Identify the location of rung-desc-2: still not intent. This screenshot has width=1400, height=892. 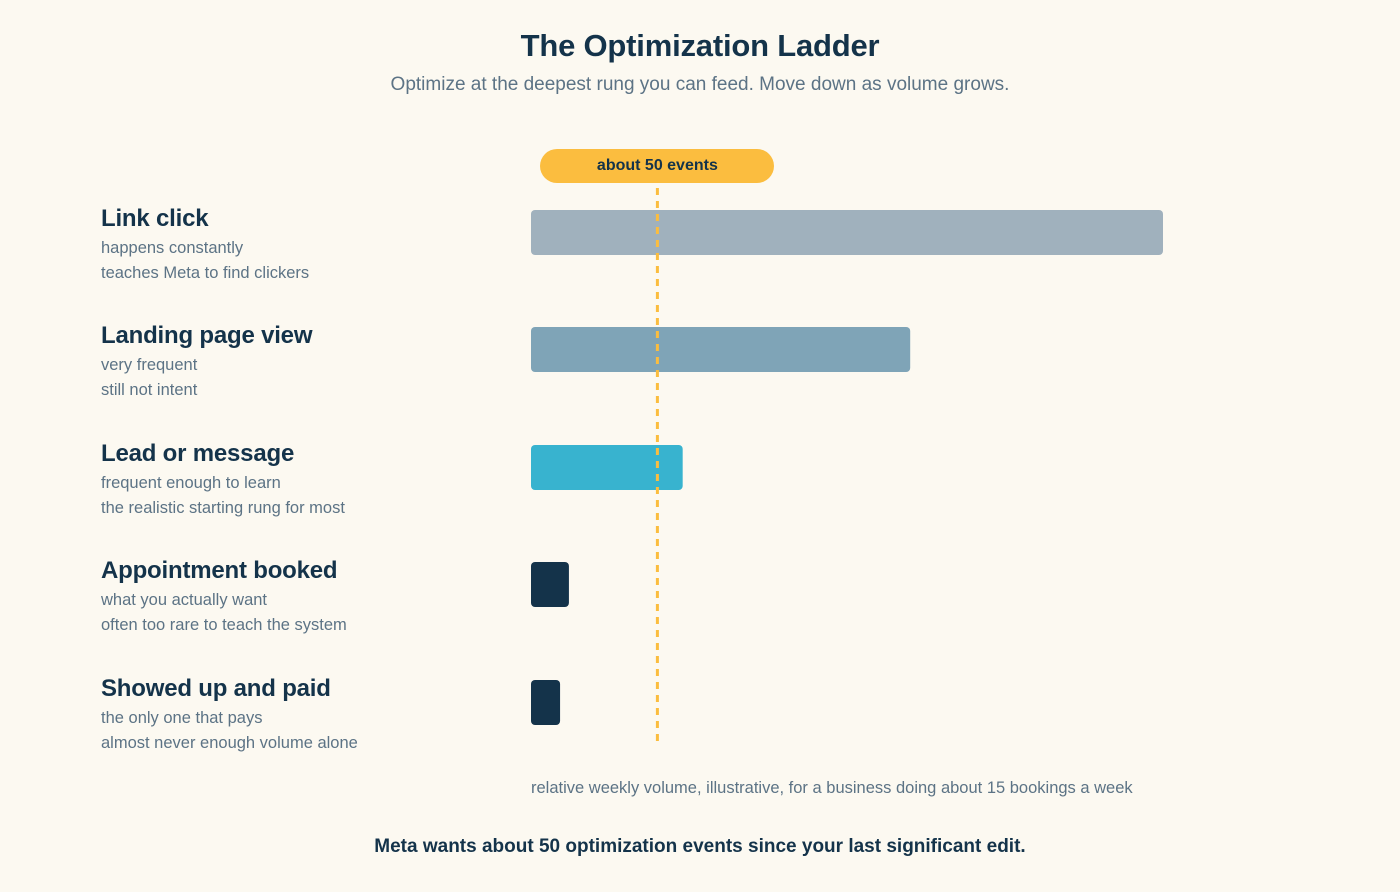
(149, 390).